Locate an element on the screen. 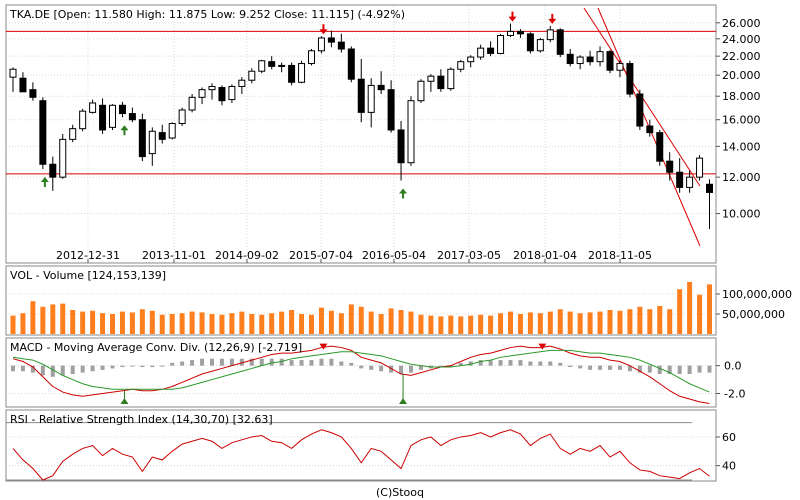 This screenshot has height=500, width=800. price-y-tick-label: 22.000 is located at coordinates (741, 56).